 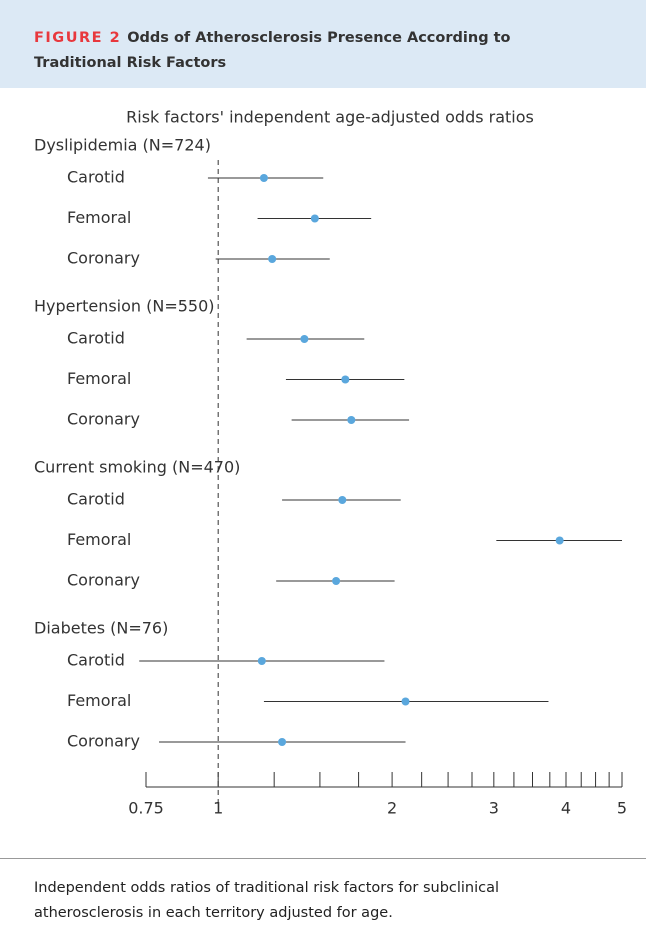 I want to click on x-tick-label: 3, so click(x=494, y=808).